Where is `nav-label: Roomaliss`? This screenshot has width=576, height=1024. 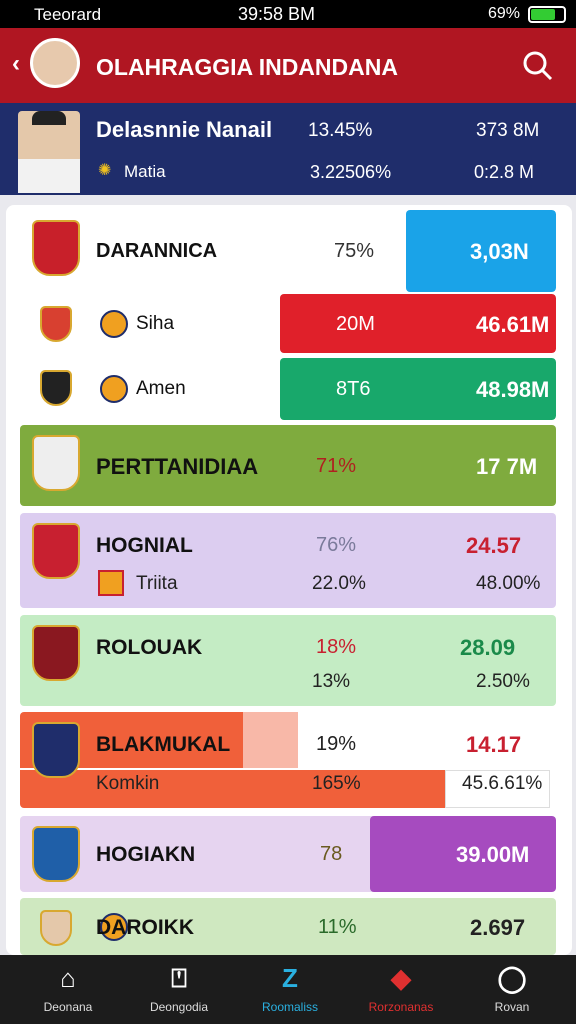 nav-label: Roomaliss is located at coordinates (289, 1007).